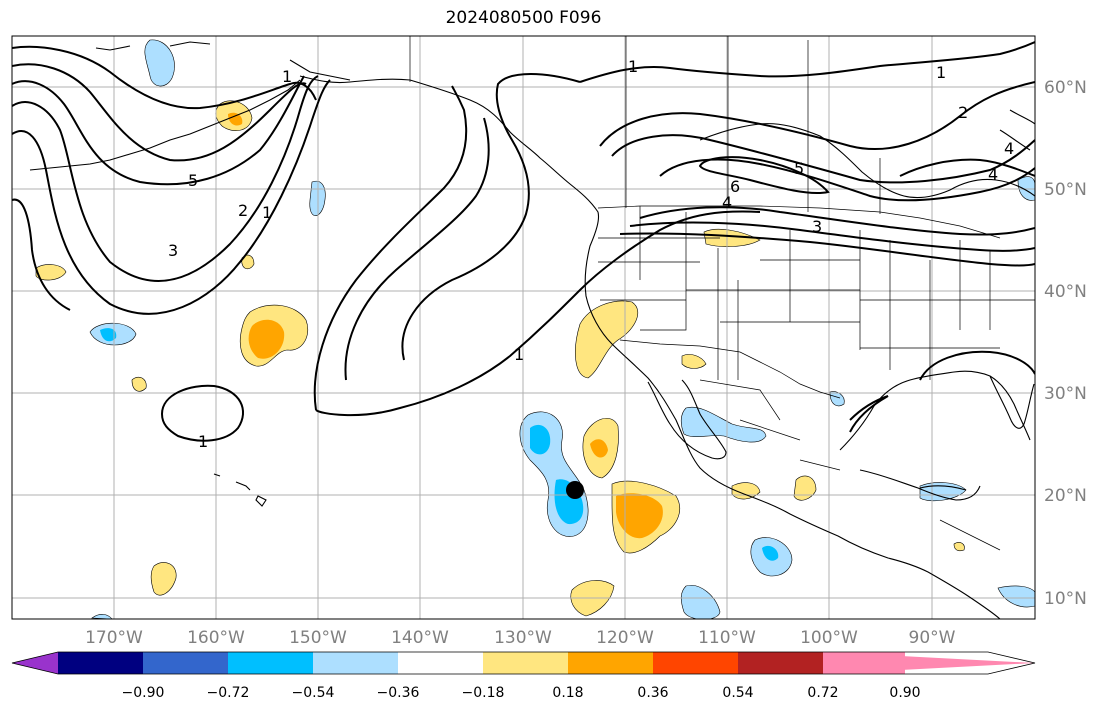 The height and width of the screenshot is (712, 1105). What do you see at coordinates (1012, 402) in the screenshot?
I see `coastline-florida` at bounding box center [1012, 402].